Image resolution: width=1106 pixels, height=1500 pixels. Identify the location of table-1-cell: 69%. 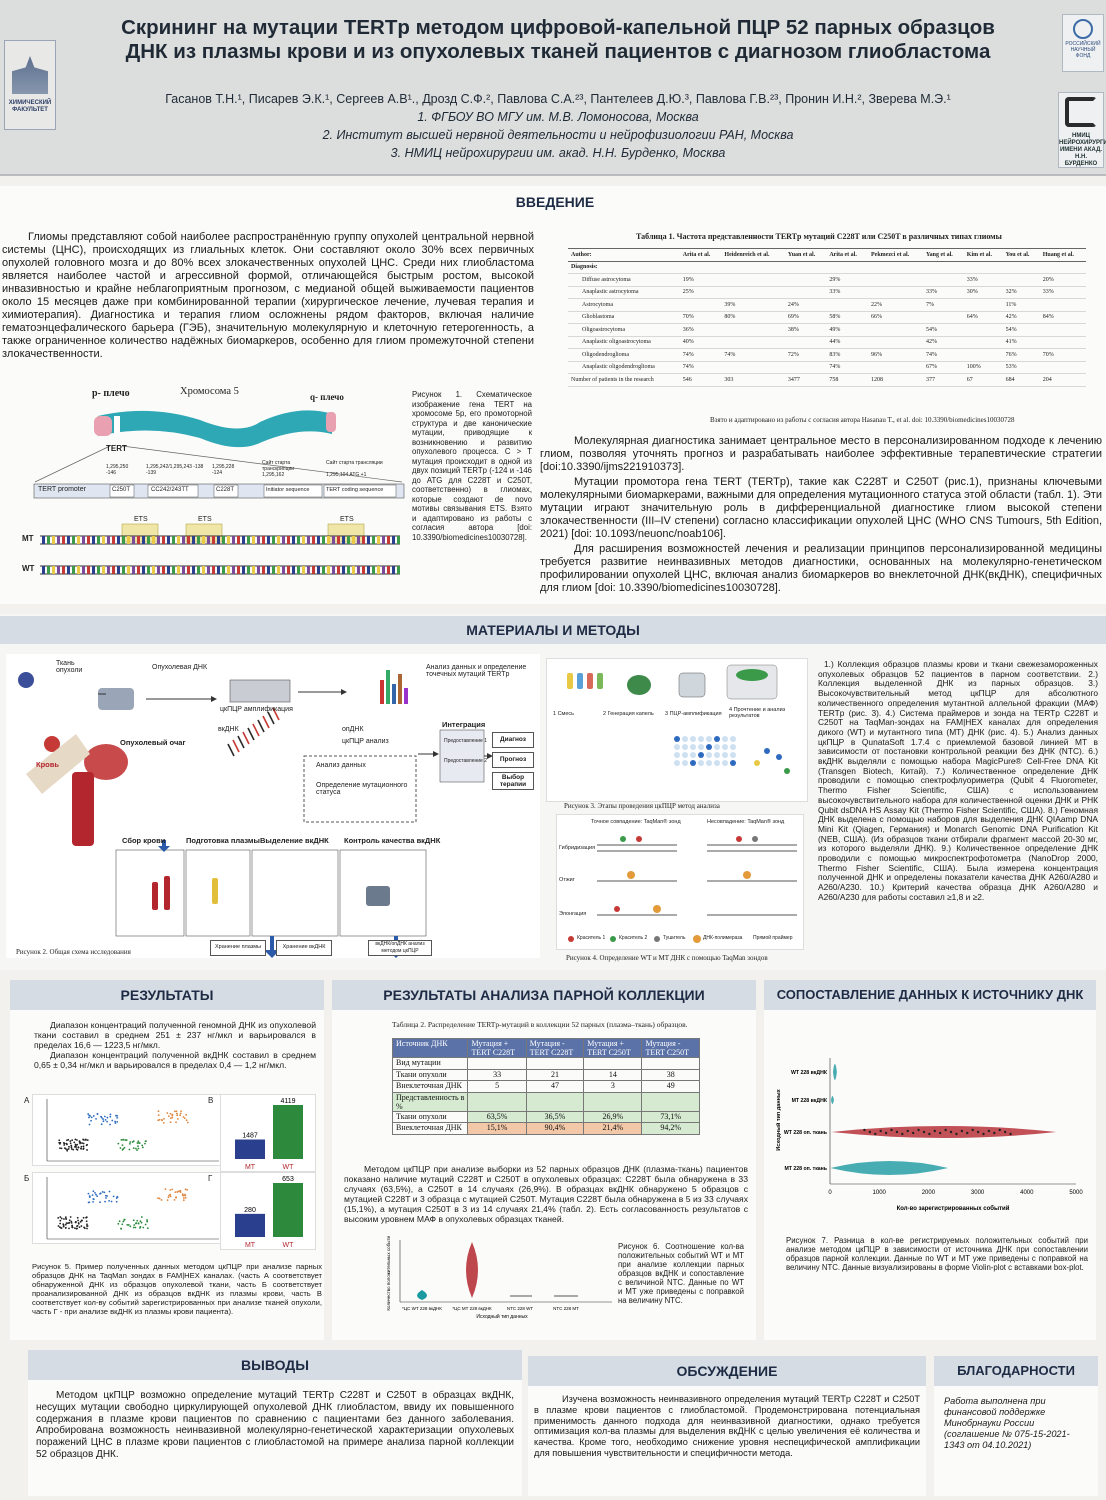
(805, 317).